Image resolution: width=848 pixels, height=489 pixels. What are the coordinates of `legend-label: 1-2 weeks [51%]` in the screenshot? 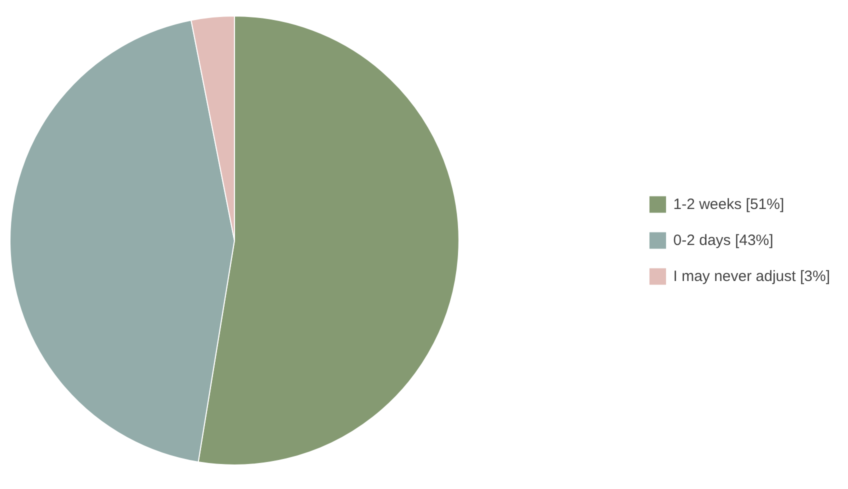 It's located at (728, 204).